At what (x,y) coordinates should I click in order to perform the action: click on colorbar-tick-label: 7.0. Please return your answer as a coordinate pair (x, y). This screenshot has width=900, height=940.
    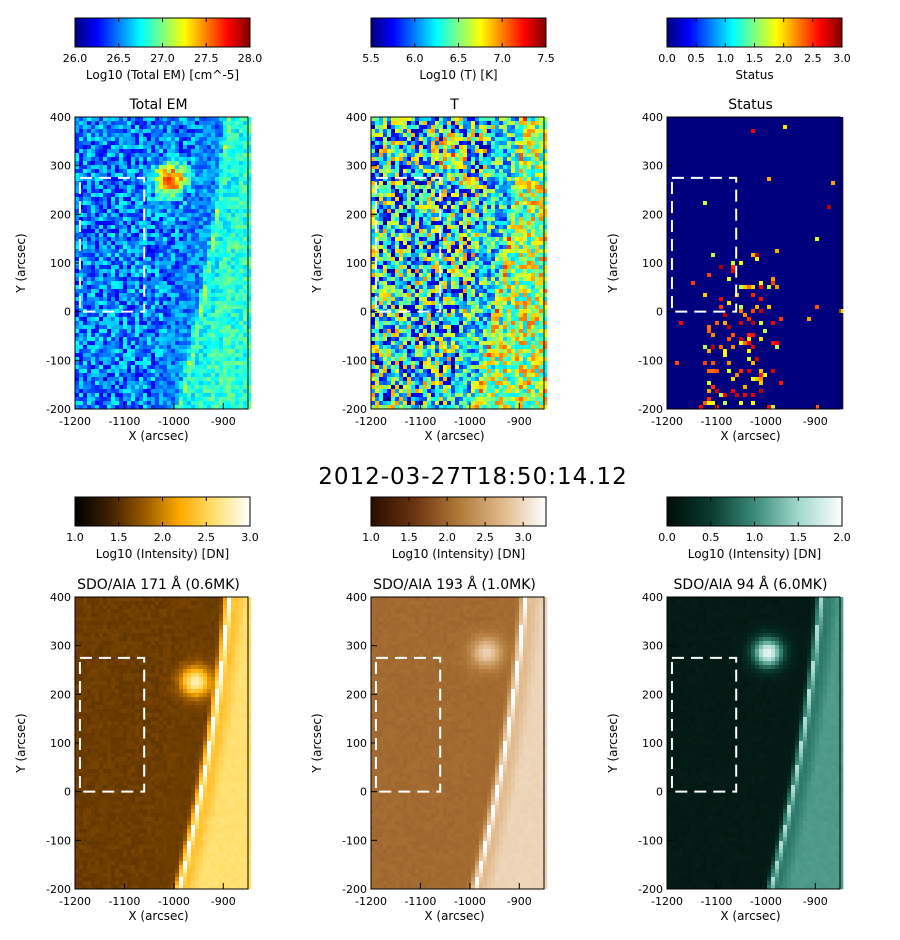
    Looking at the image, I should click on (503, 58).